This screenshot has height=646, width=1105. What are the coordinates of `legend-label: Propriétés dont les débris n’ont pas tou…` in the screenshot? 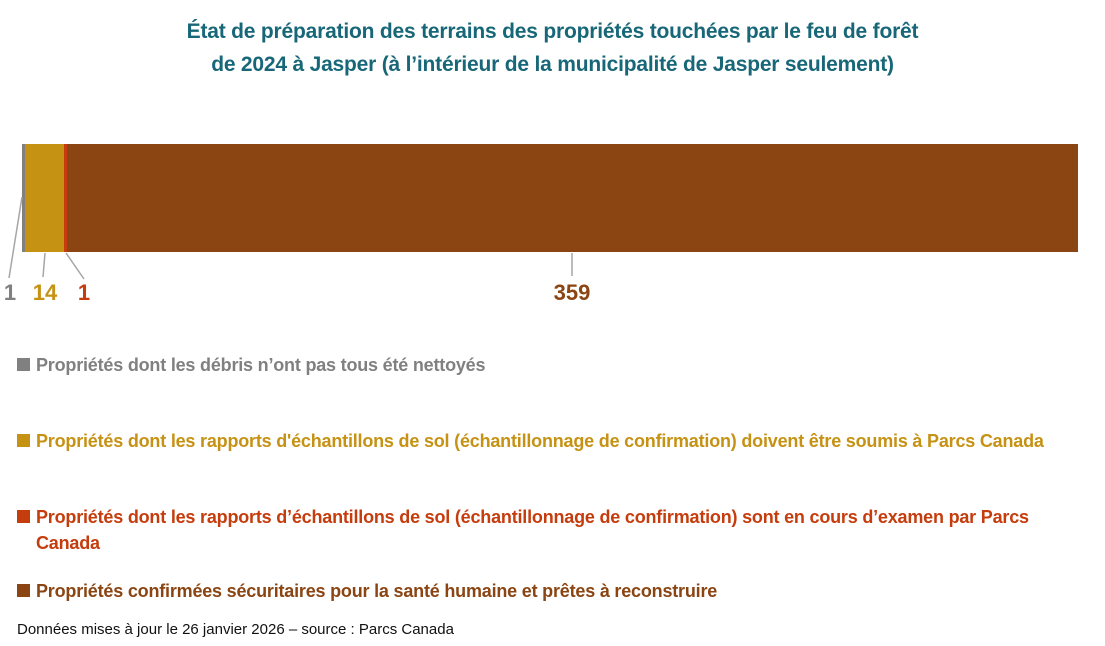 It's located at (261, 365).